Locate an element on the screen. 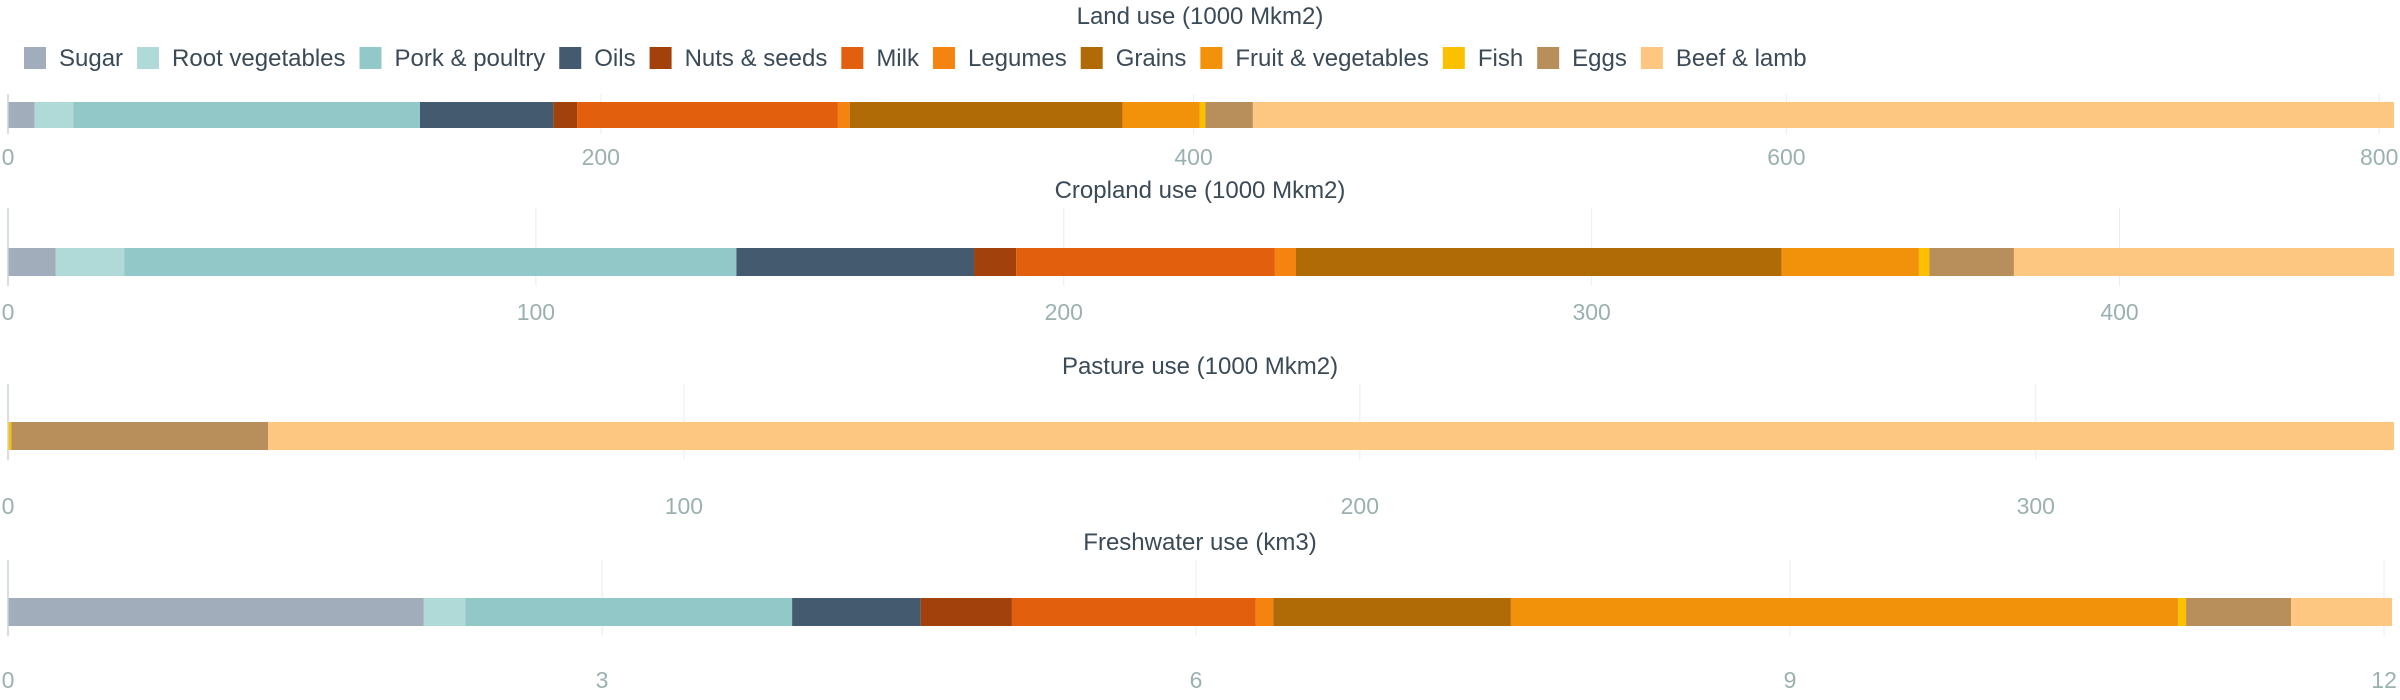 The height and width of the screenshot is (700, 2400). legend-item-fish: Fish is located at coordinates (1482, 58).